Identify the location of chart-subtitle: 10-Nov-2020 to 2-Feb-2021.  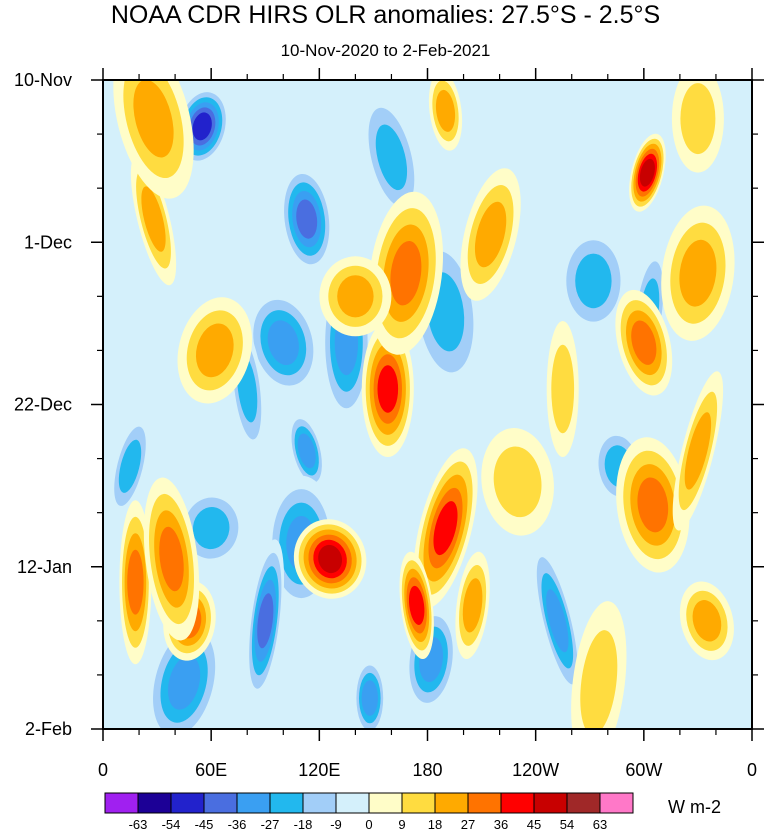
(385, 50).